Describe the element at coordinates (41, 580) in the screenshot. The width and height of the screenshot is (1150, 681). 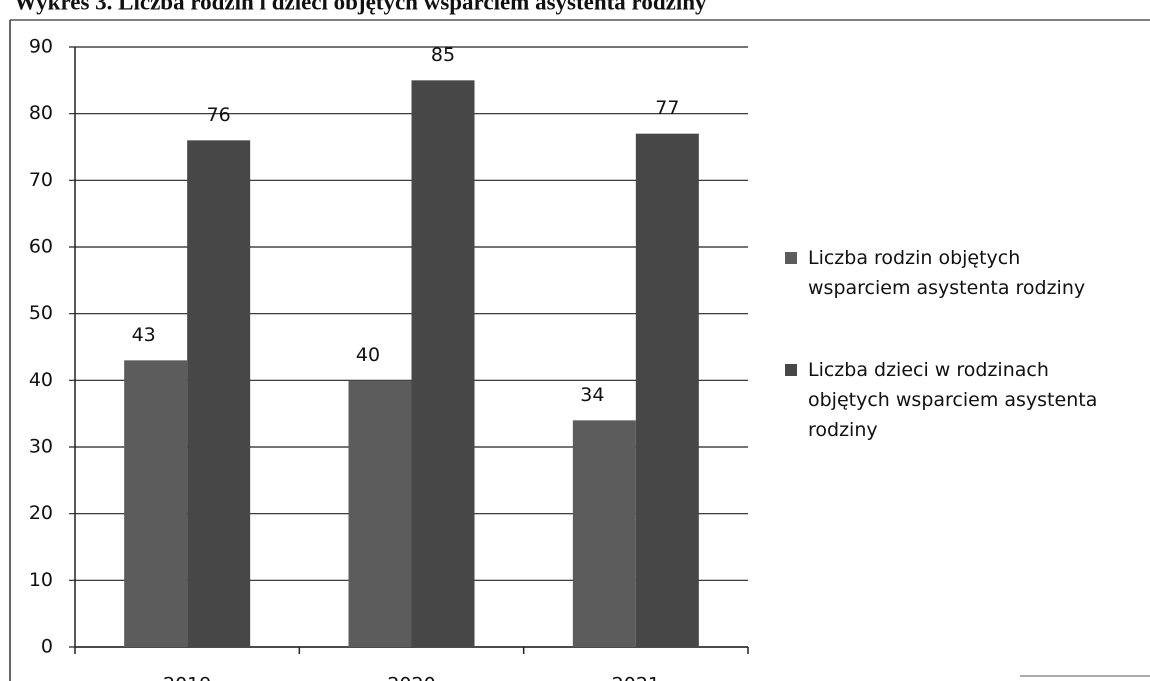
I see `y-tick-label: 10` at that location.